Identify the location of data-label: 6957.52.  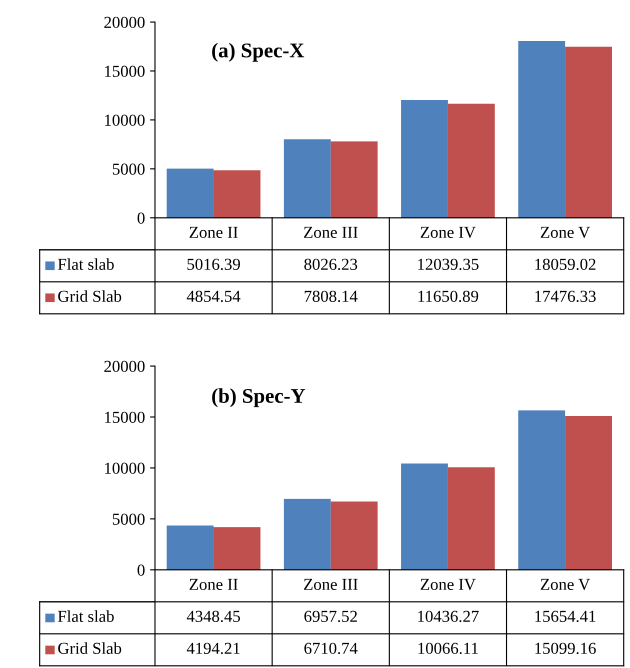
(330, 616).